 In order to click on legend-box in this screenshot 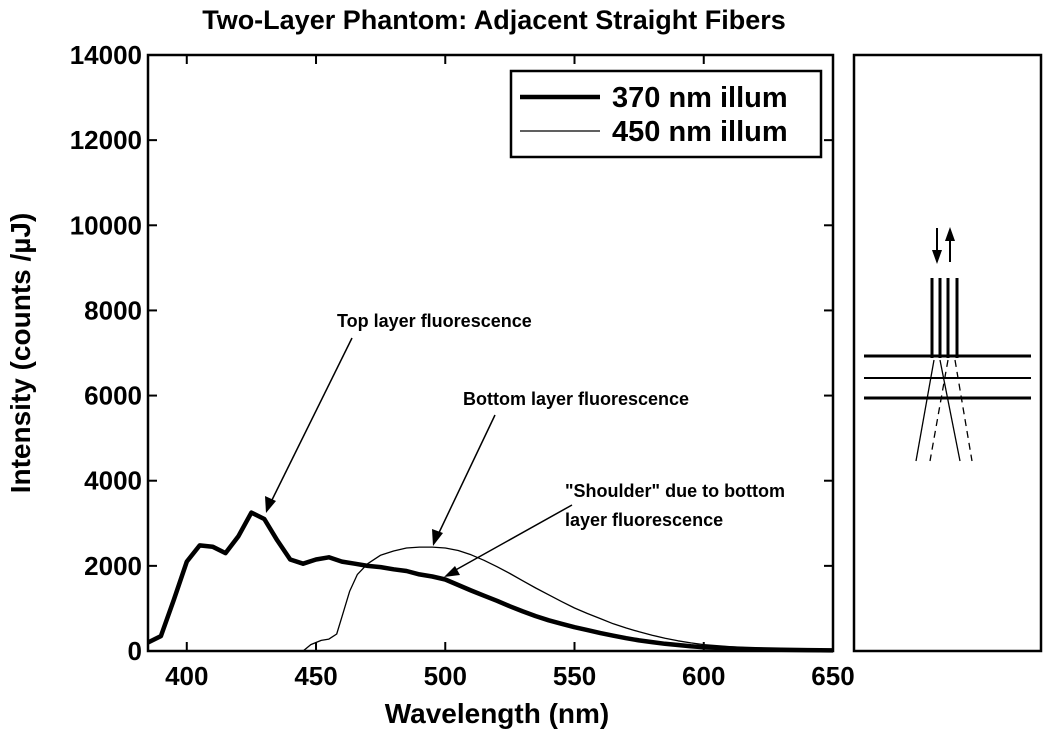, I will do `click(666, 114)`.